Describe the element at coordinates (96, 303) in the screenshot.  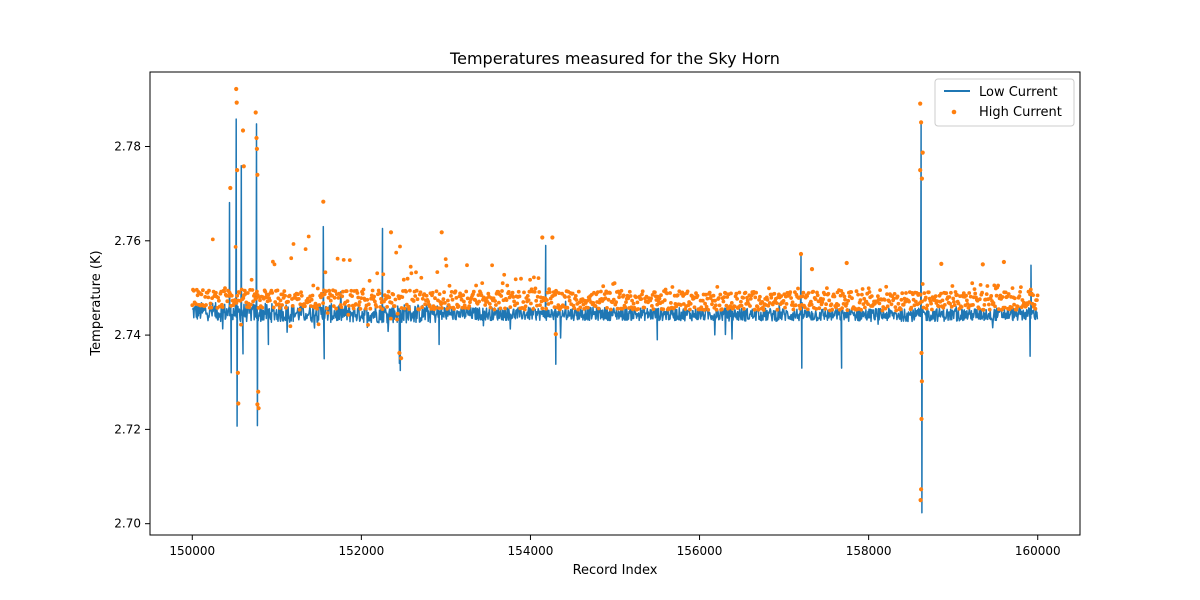
I see `y-axis-label: Temperature (K)` at that location.